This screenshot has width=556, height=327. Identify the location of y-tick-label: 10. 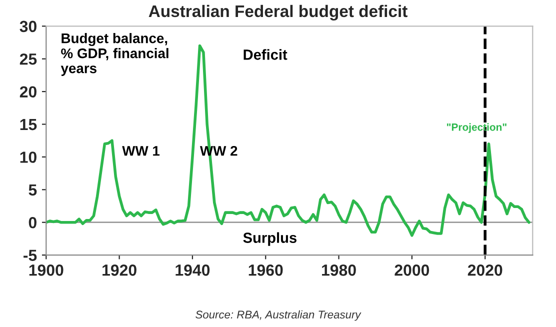
(28, 157).